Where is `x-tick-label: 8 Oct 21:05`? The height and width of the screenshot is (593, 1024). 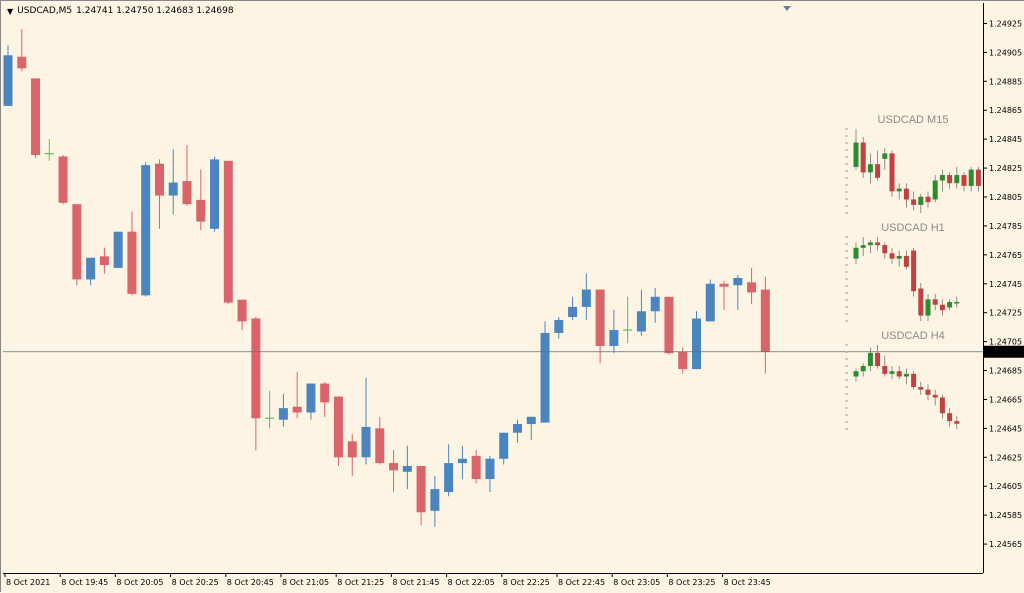
x-tick-label: 8 Oct 21:05 is located at coordinates (305, 582).